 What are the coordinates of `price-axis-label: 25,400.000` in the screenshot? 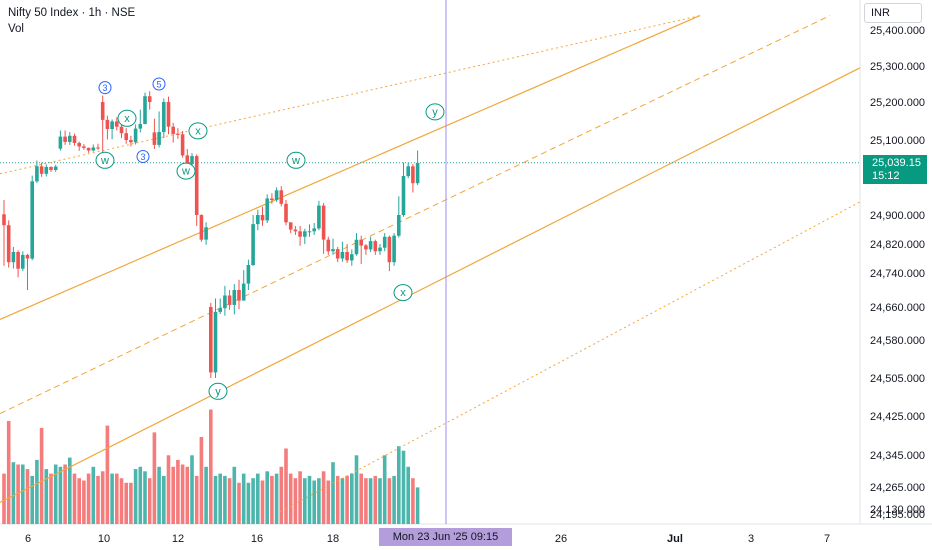 It's located at (897, 31).